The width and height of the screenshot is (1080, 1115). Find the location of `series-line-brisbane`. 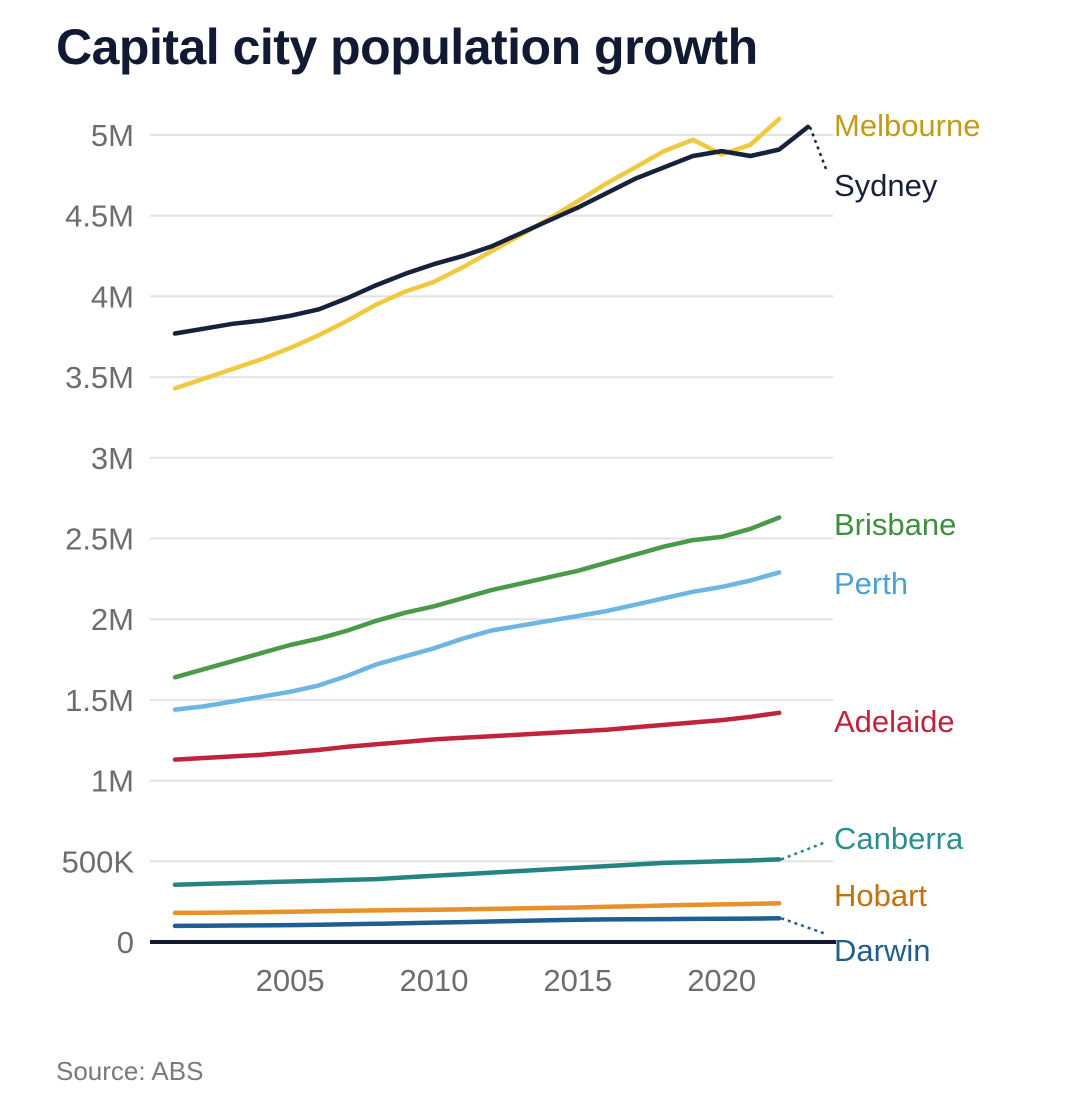

series-line-brisbane is located at coordinates (477, 597).